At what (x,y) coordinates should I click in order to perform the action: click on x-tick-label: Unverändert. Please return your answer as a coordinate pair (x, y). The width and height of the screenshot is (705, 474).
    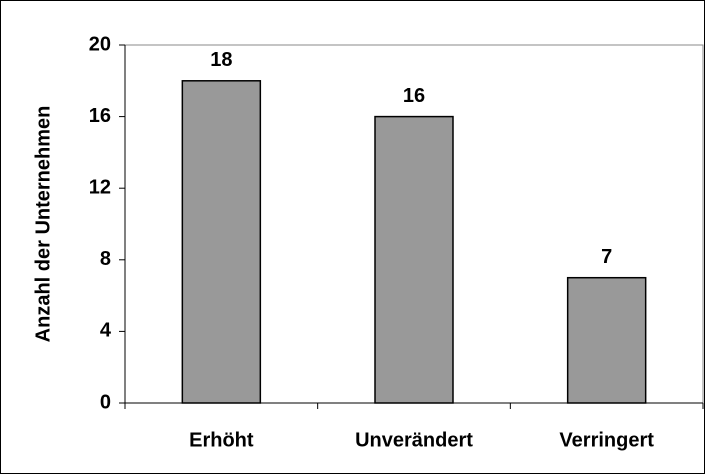
    Looking at the image, I should click on (414, 440).